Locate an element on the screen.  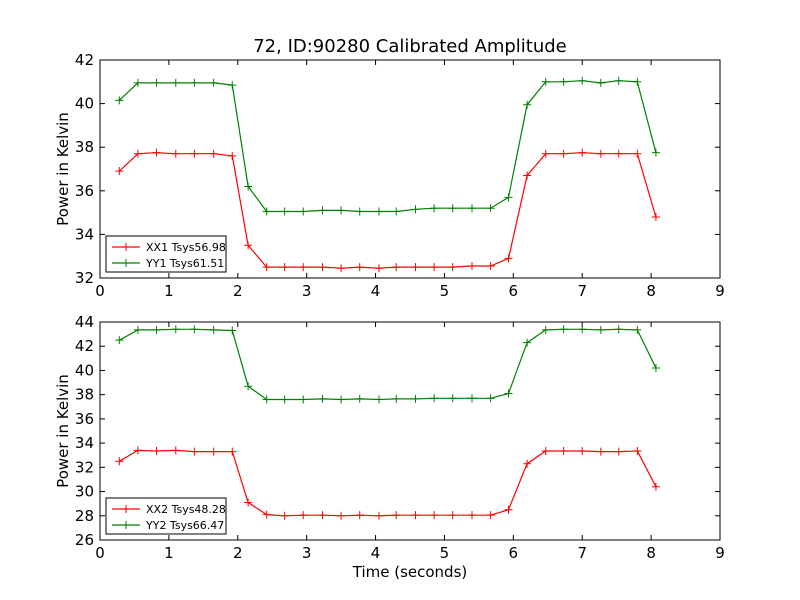
legend-label: YY1 Tsys61.51 is located at coordinates (184, 263).